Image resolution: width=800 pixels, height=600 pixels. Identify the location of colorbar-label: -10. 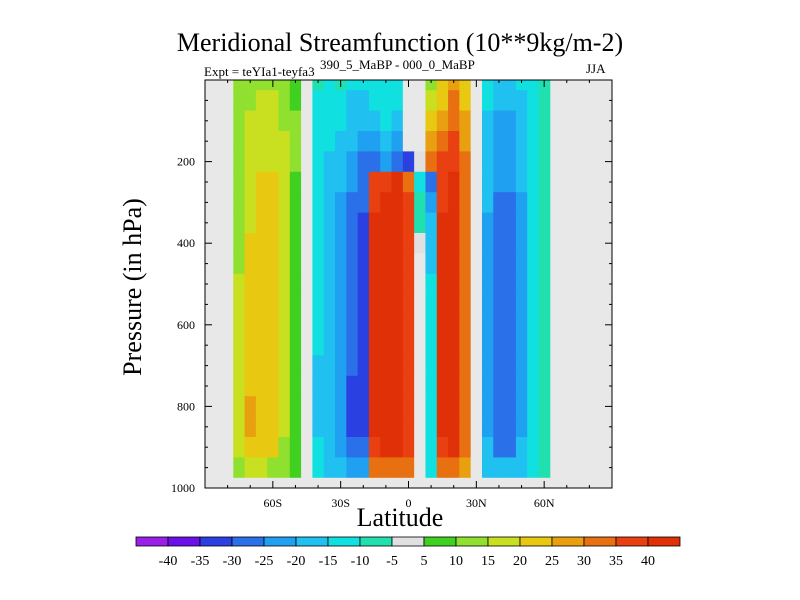
(360, 561).